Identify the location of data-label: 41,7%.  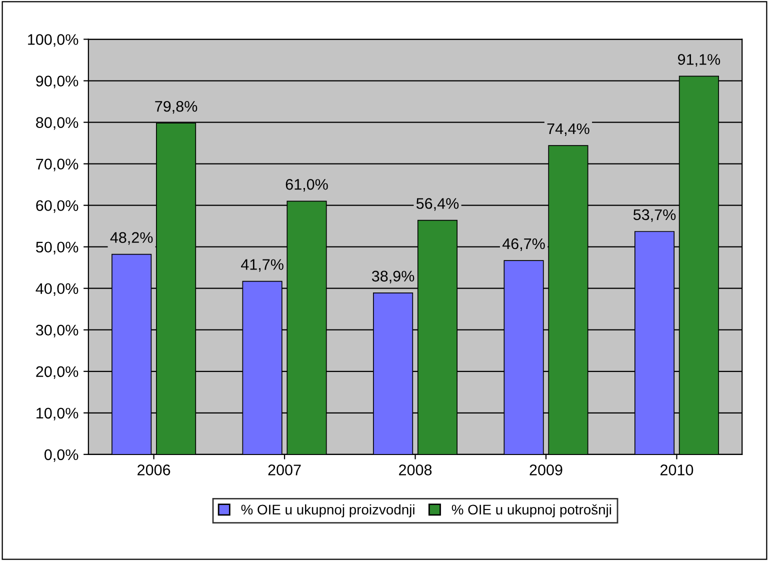
(262, 265).